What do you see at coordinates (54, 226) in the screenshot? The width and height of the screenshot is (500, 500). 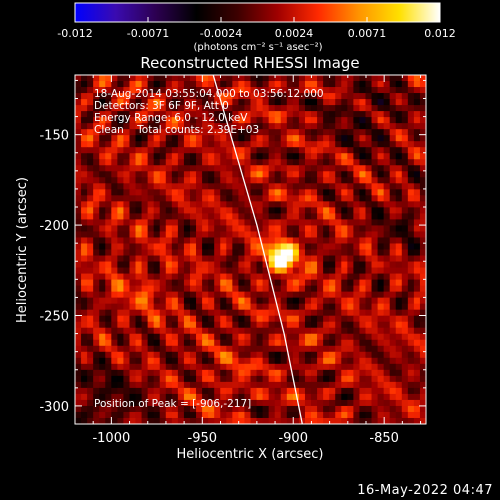 I see `y-tick-label: -200` at bounding box center [54, 226].